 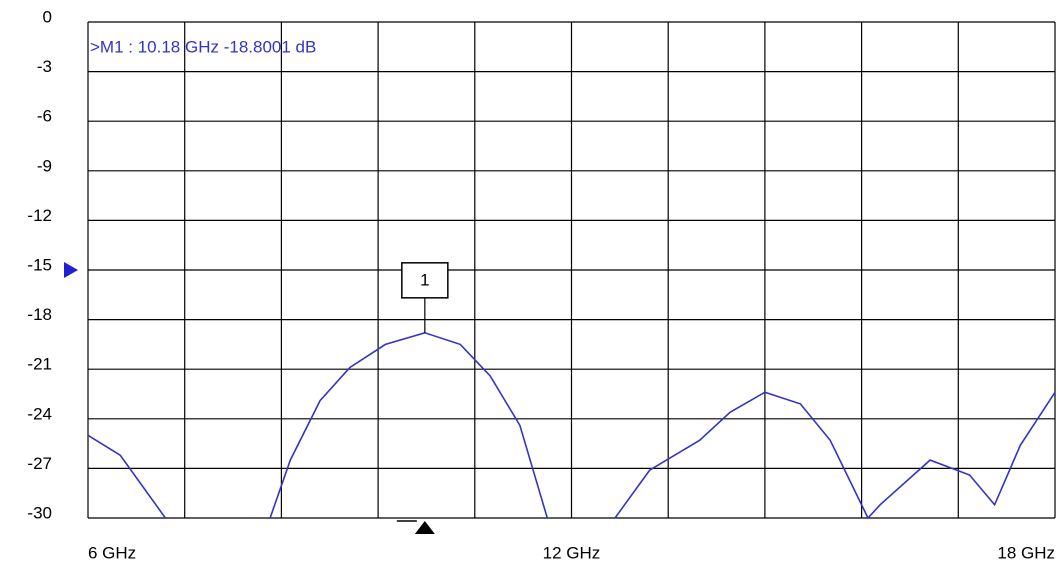 I want to click on reference-marker, so click(x=71, y=270).